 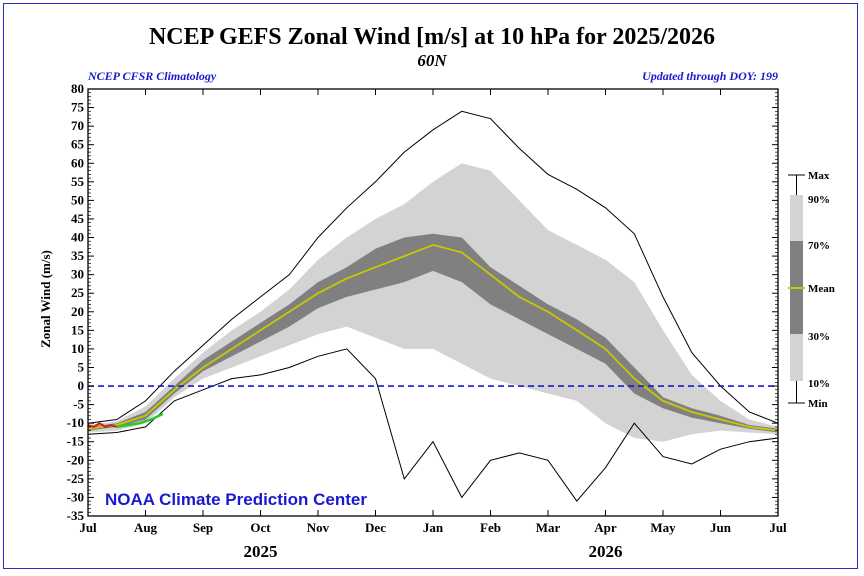 I want to click on y-tick-label: 35, so click(x=78, y=255).